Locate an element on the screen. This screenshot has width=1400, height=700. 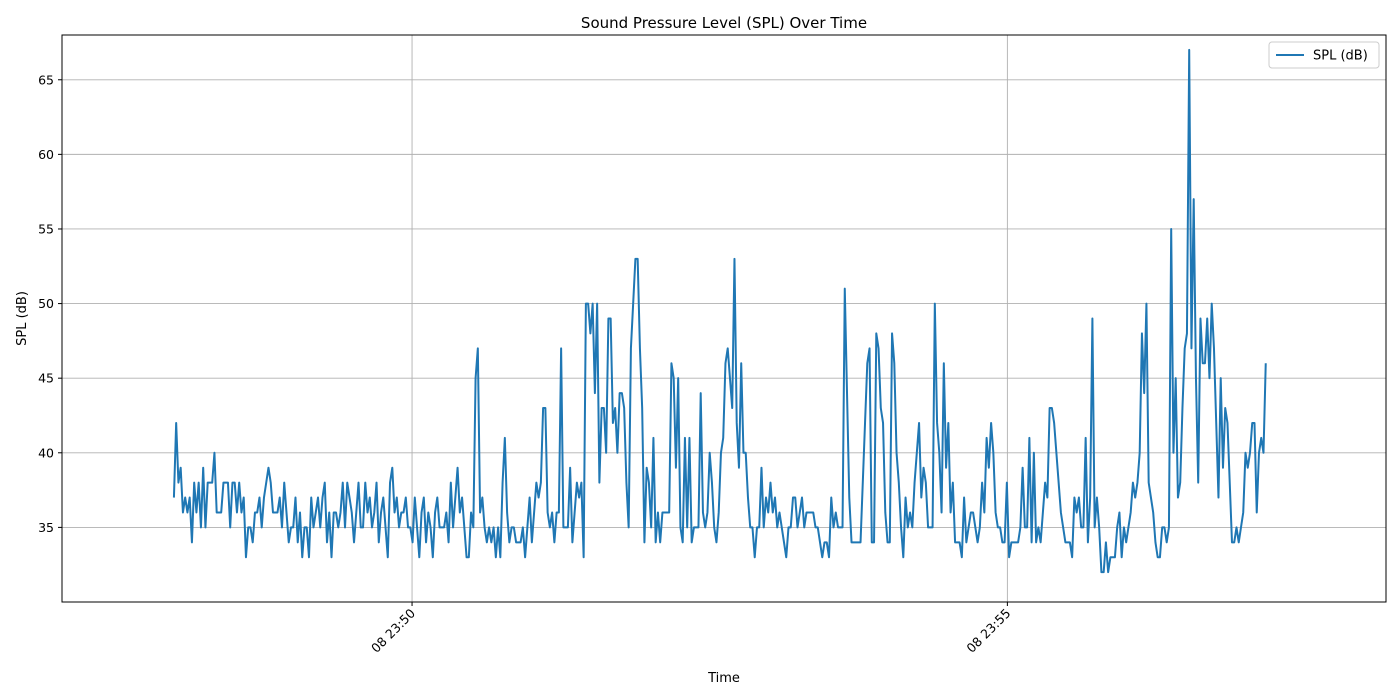
y-tick-label: 65 is located at coordinates (46, 79).